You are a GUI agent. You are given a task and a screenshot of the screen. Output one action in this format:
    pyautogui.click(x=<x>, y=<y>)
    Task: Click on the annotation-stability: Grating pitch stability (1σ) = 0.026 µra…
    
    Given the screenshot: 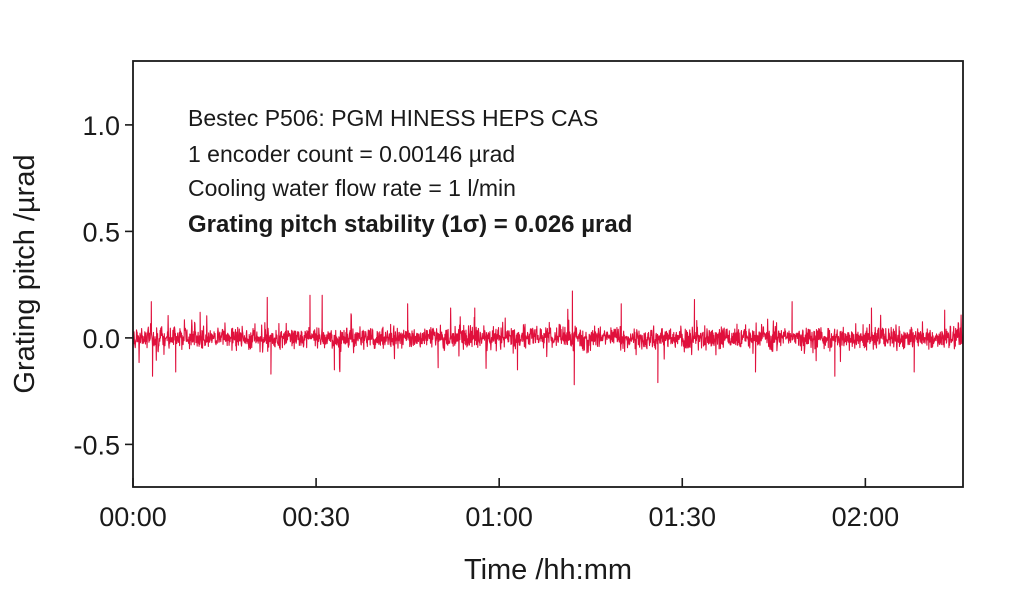 What is the action you would take?
    pyautogui.click(x=410, y=224)
    